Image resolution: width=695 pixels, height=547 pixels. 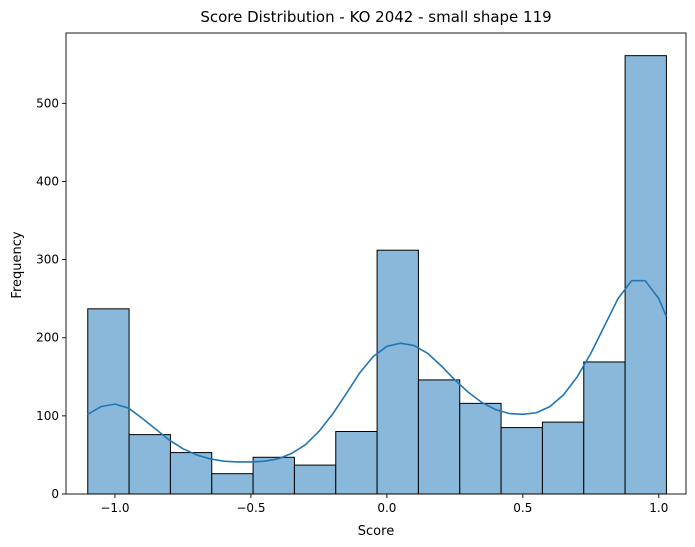 I want to click on y-tick-label: 100, so click(x=47, y=416).